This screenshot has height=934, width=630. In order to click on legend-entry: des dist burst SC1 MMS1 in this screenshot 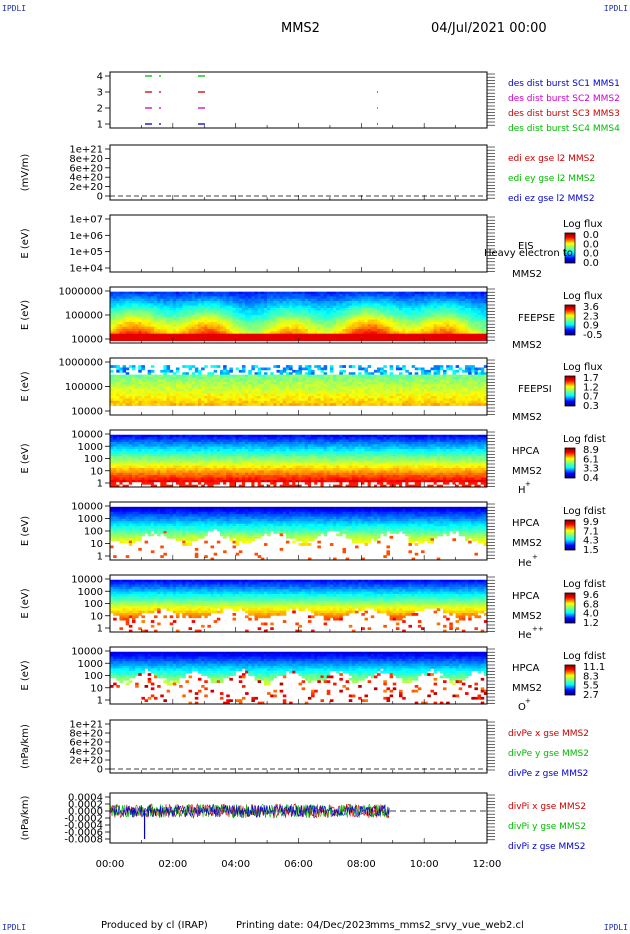, I will do `click(564, 84)`.